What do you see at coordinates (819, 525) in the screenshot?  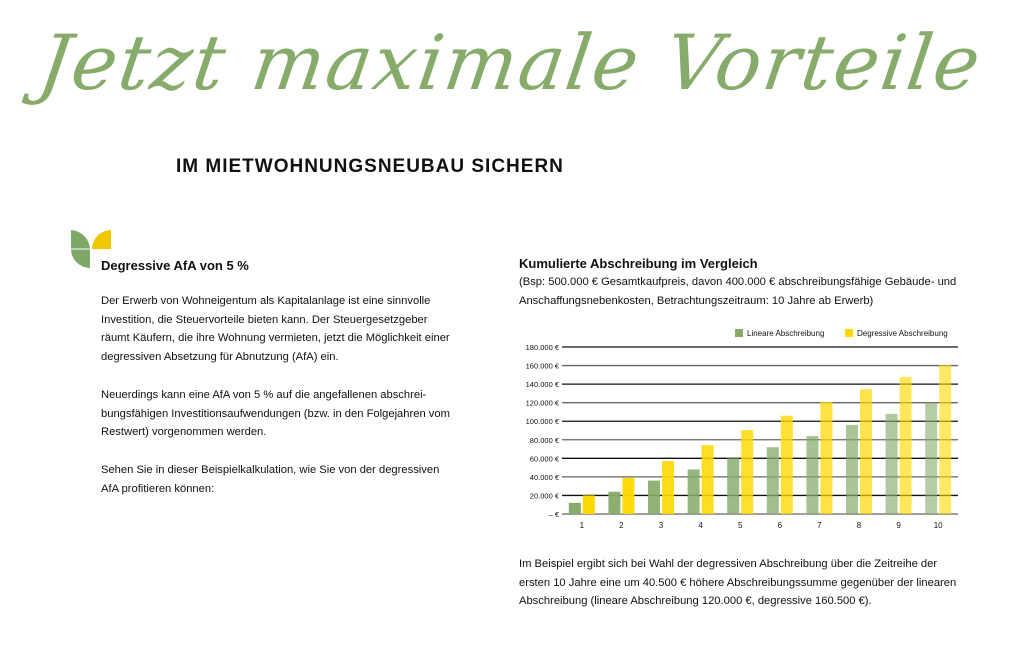 I see `x-tick-label: 7` at bounding box center [819, 525].